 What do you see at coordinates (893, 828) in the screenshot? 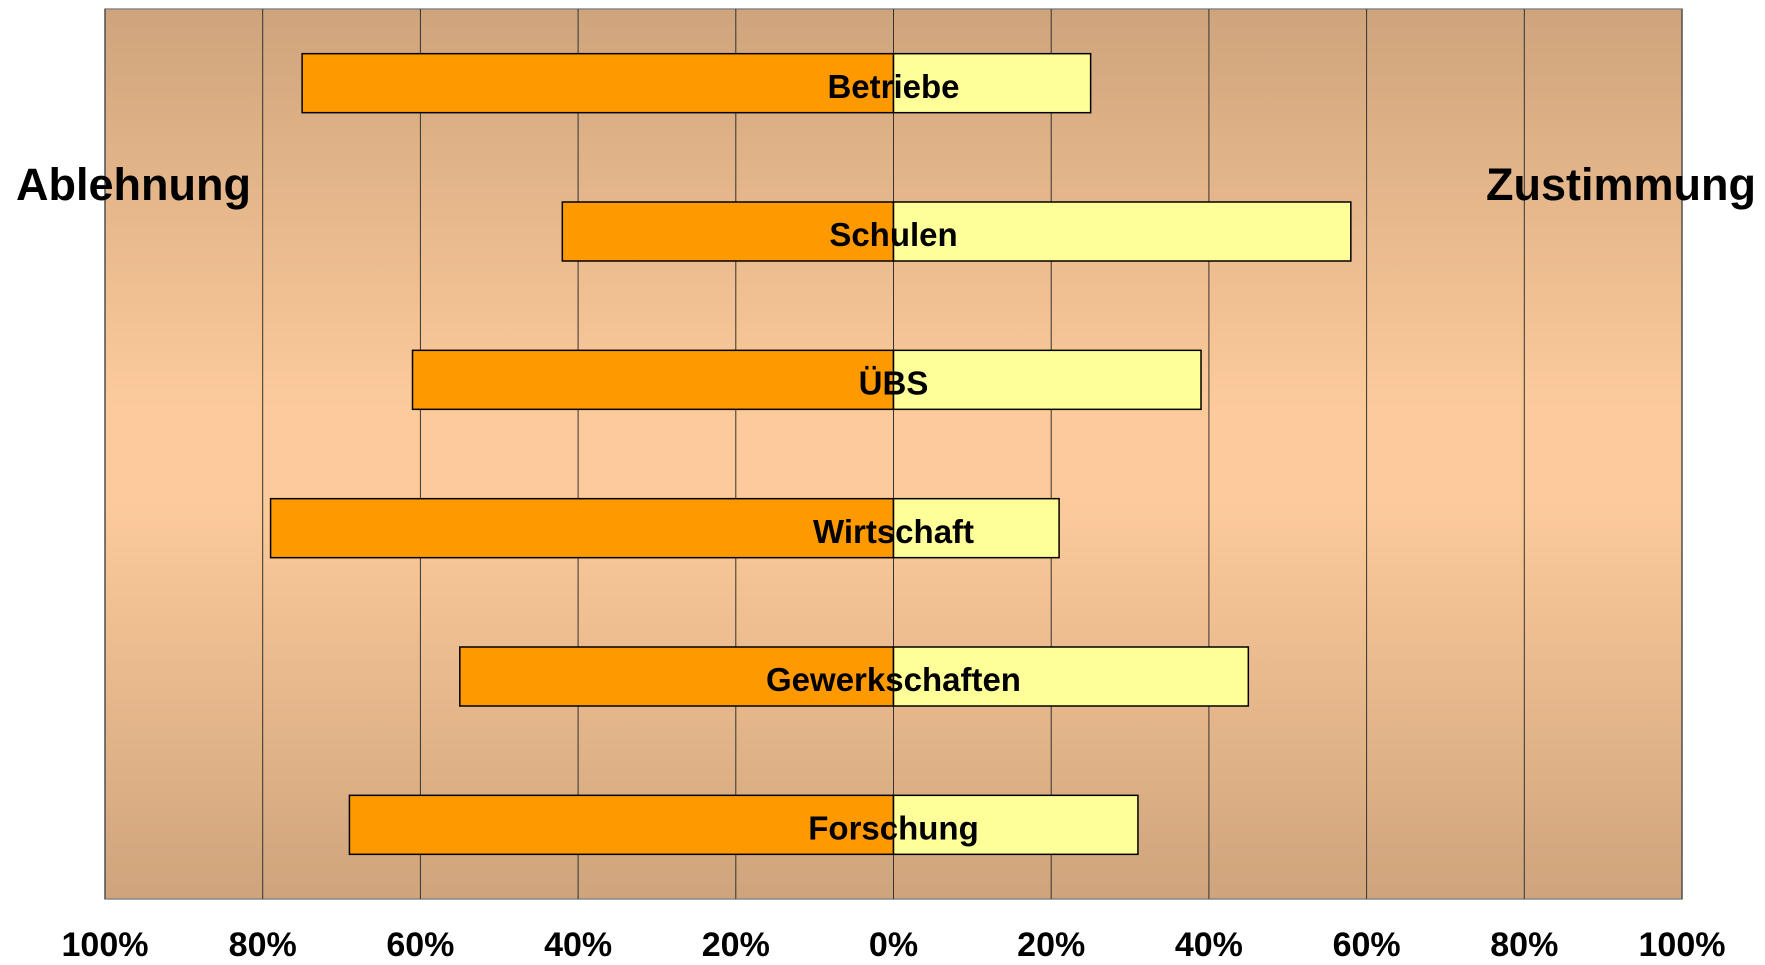
I see `category-label: Forschung` at bounding box center [893, 828].